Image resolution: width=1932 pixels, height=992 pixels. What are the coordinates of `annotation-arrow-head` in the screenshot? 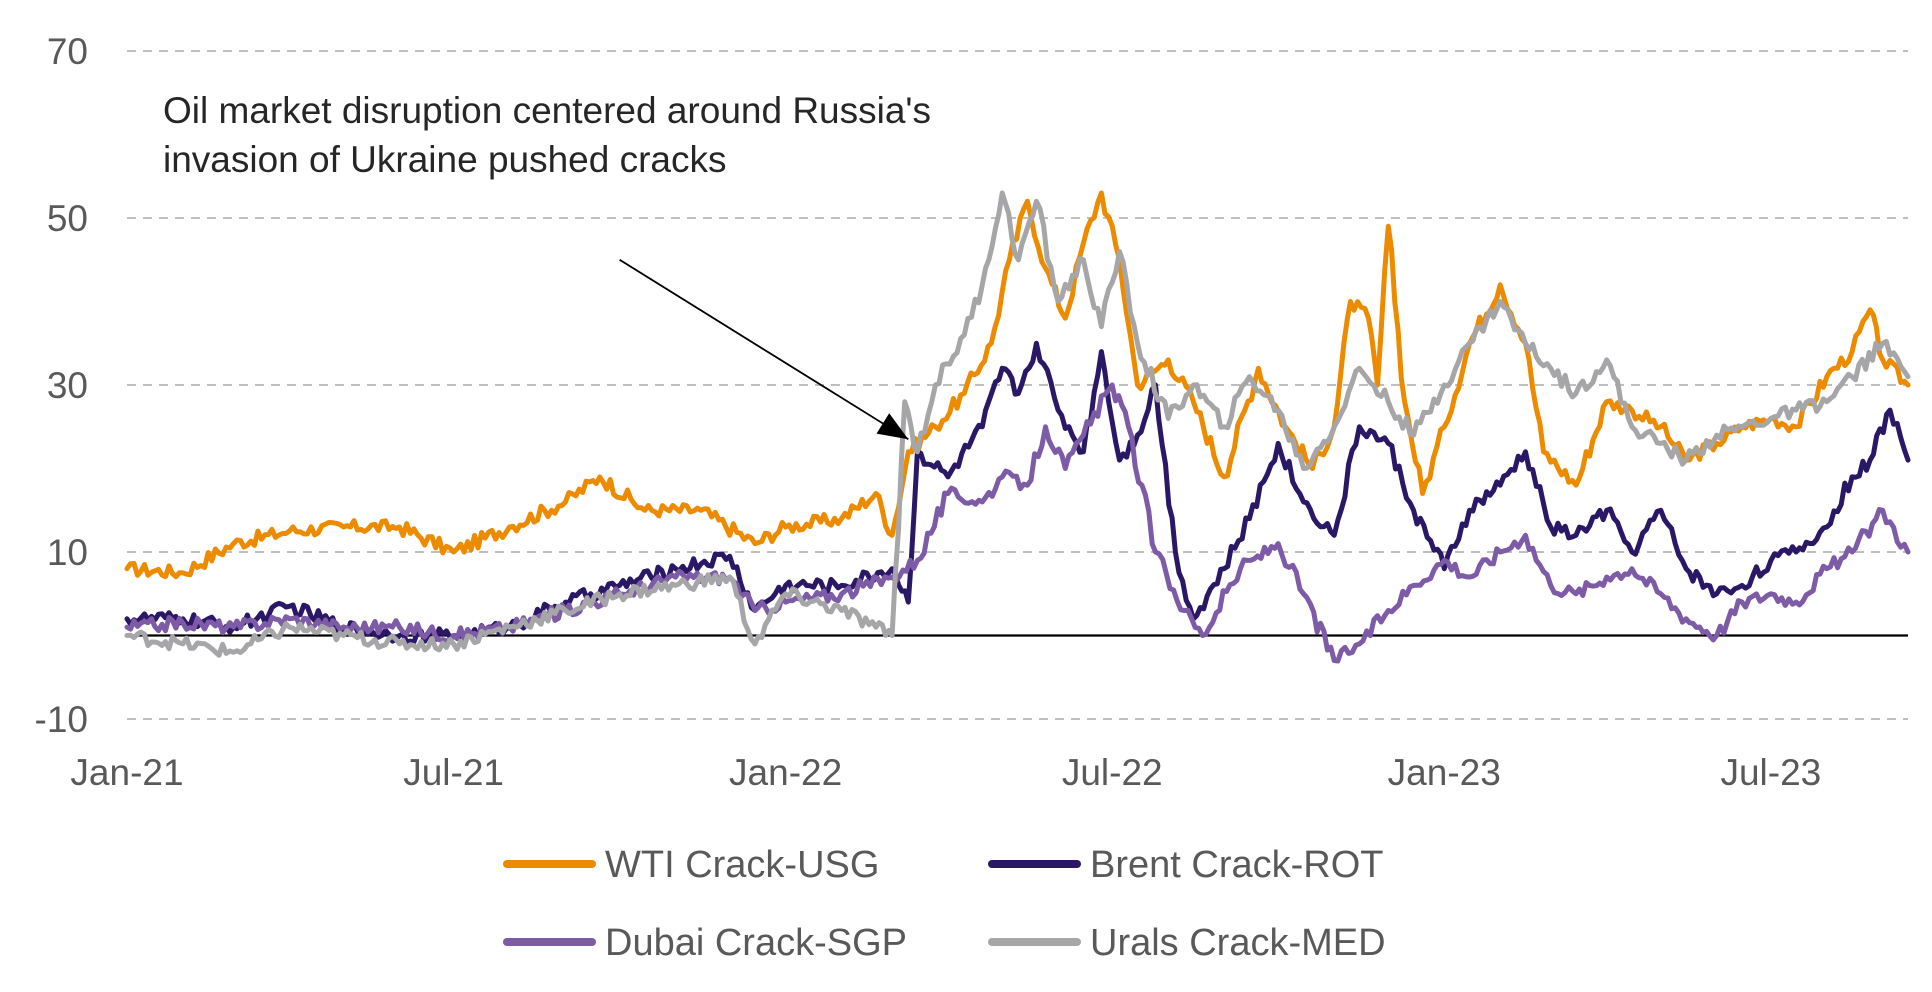 It's located at (892, 426).